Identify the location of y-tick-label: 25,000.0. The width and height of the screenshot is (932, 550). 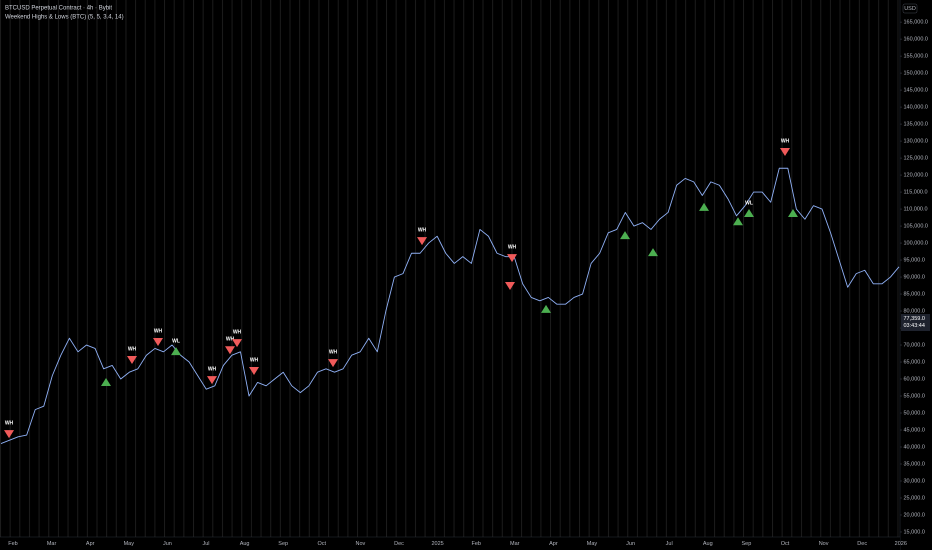
(914, 498).